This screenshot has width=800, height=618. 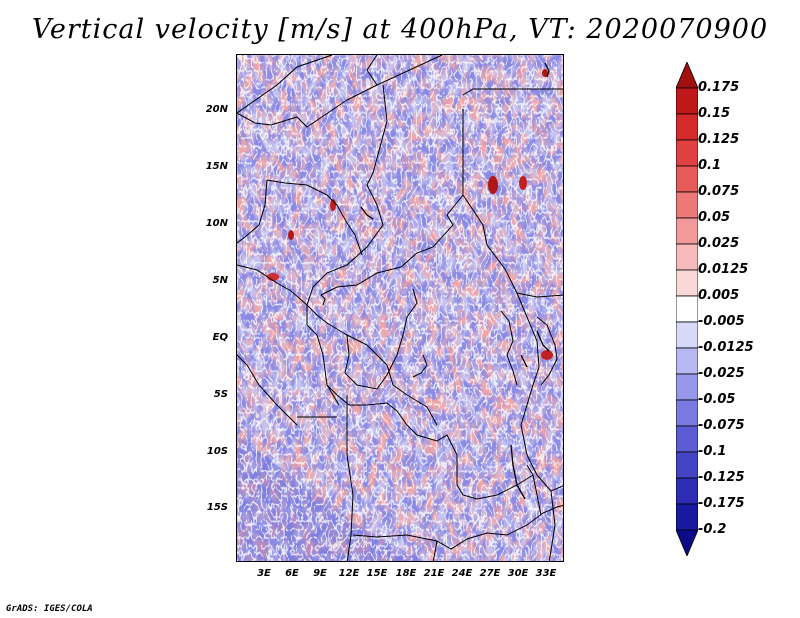 I want to click on colorbar-label-6: 0.025, so click(x=719, y=243).